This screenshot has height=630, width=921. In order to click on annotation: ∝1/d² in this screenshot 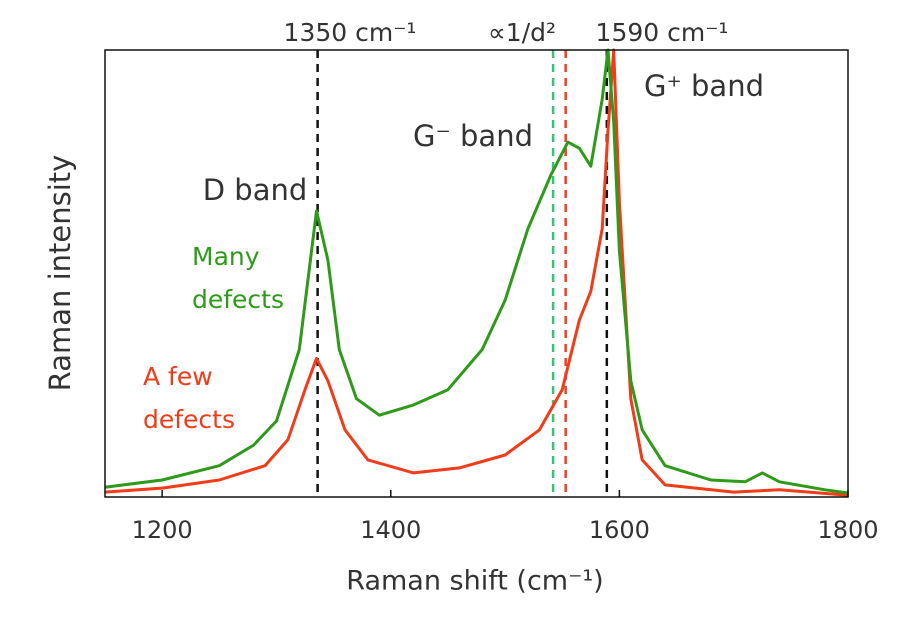, I will do `click(522, 32)`.